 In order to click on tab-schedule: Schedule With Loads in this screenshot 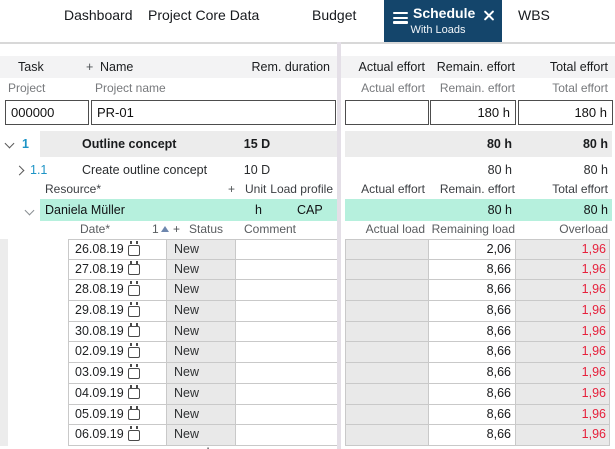, I will do `click(443, 21)`.